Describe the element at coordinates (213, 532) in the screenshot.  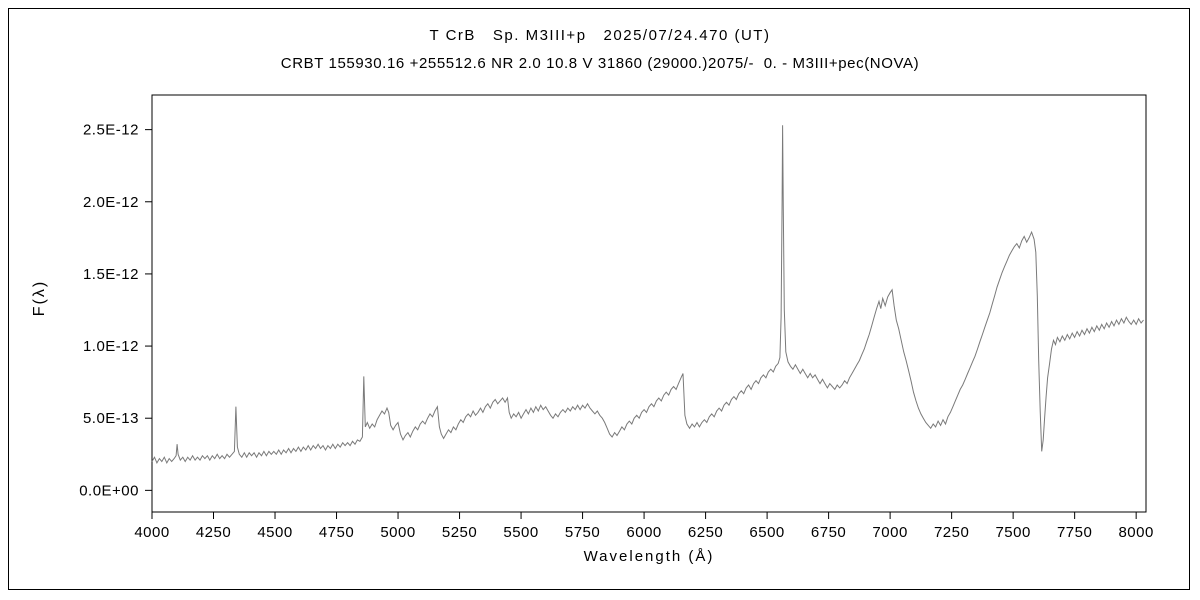
I see `x-tick-label: 4250` at that location.